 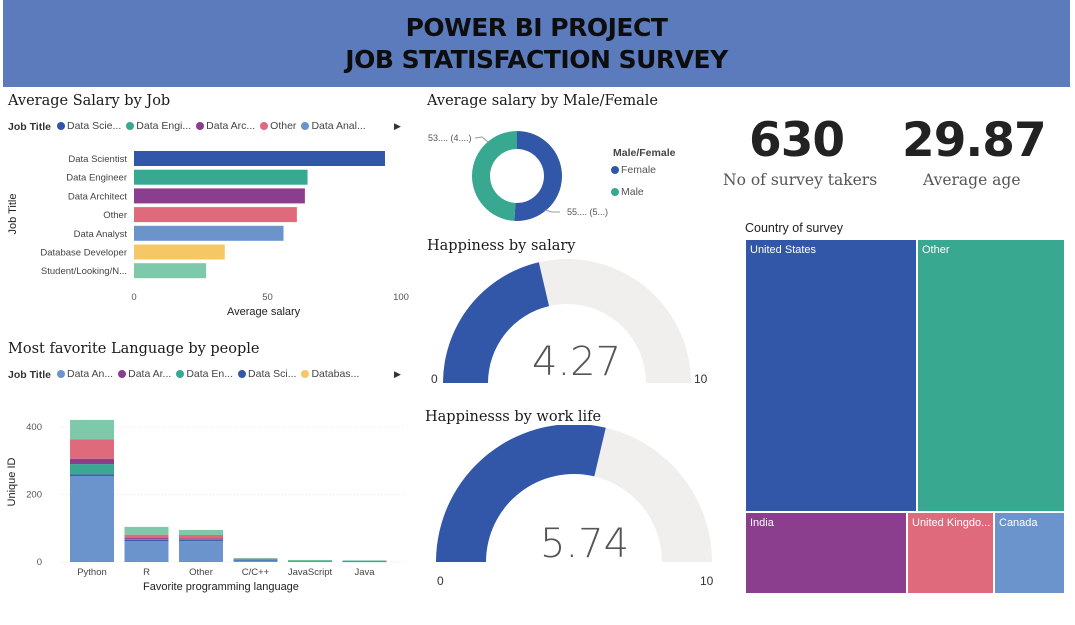 What do you see at coordinates (1018, 523) in the screenshot?
I see `treemap-label: Canada` at bounding box center [1018, 523].